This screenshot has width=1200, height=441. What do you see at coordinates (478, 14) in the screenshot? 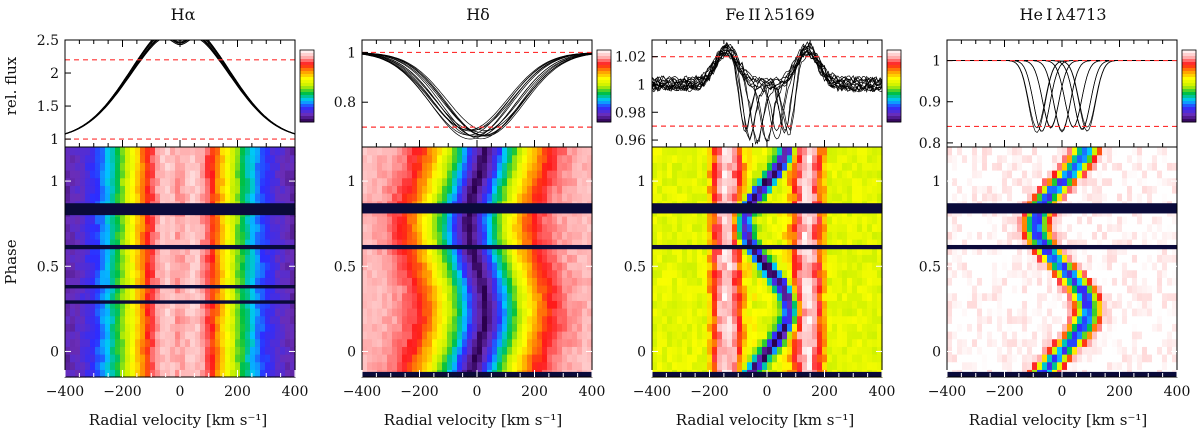
I see `panel-title: Hδ` at bounding box center [478, 14].